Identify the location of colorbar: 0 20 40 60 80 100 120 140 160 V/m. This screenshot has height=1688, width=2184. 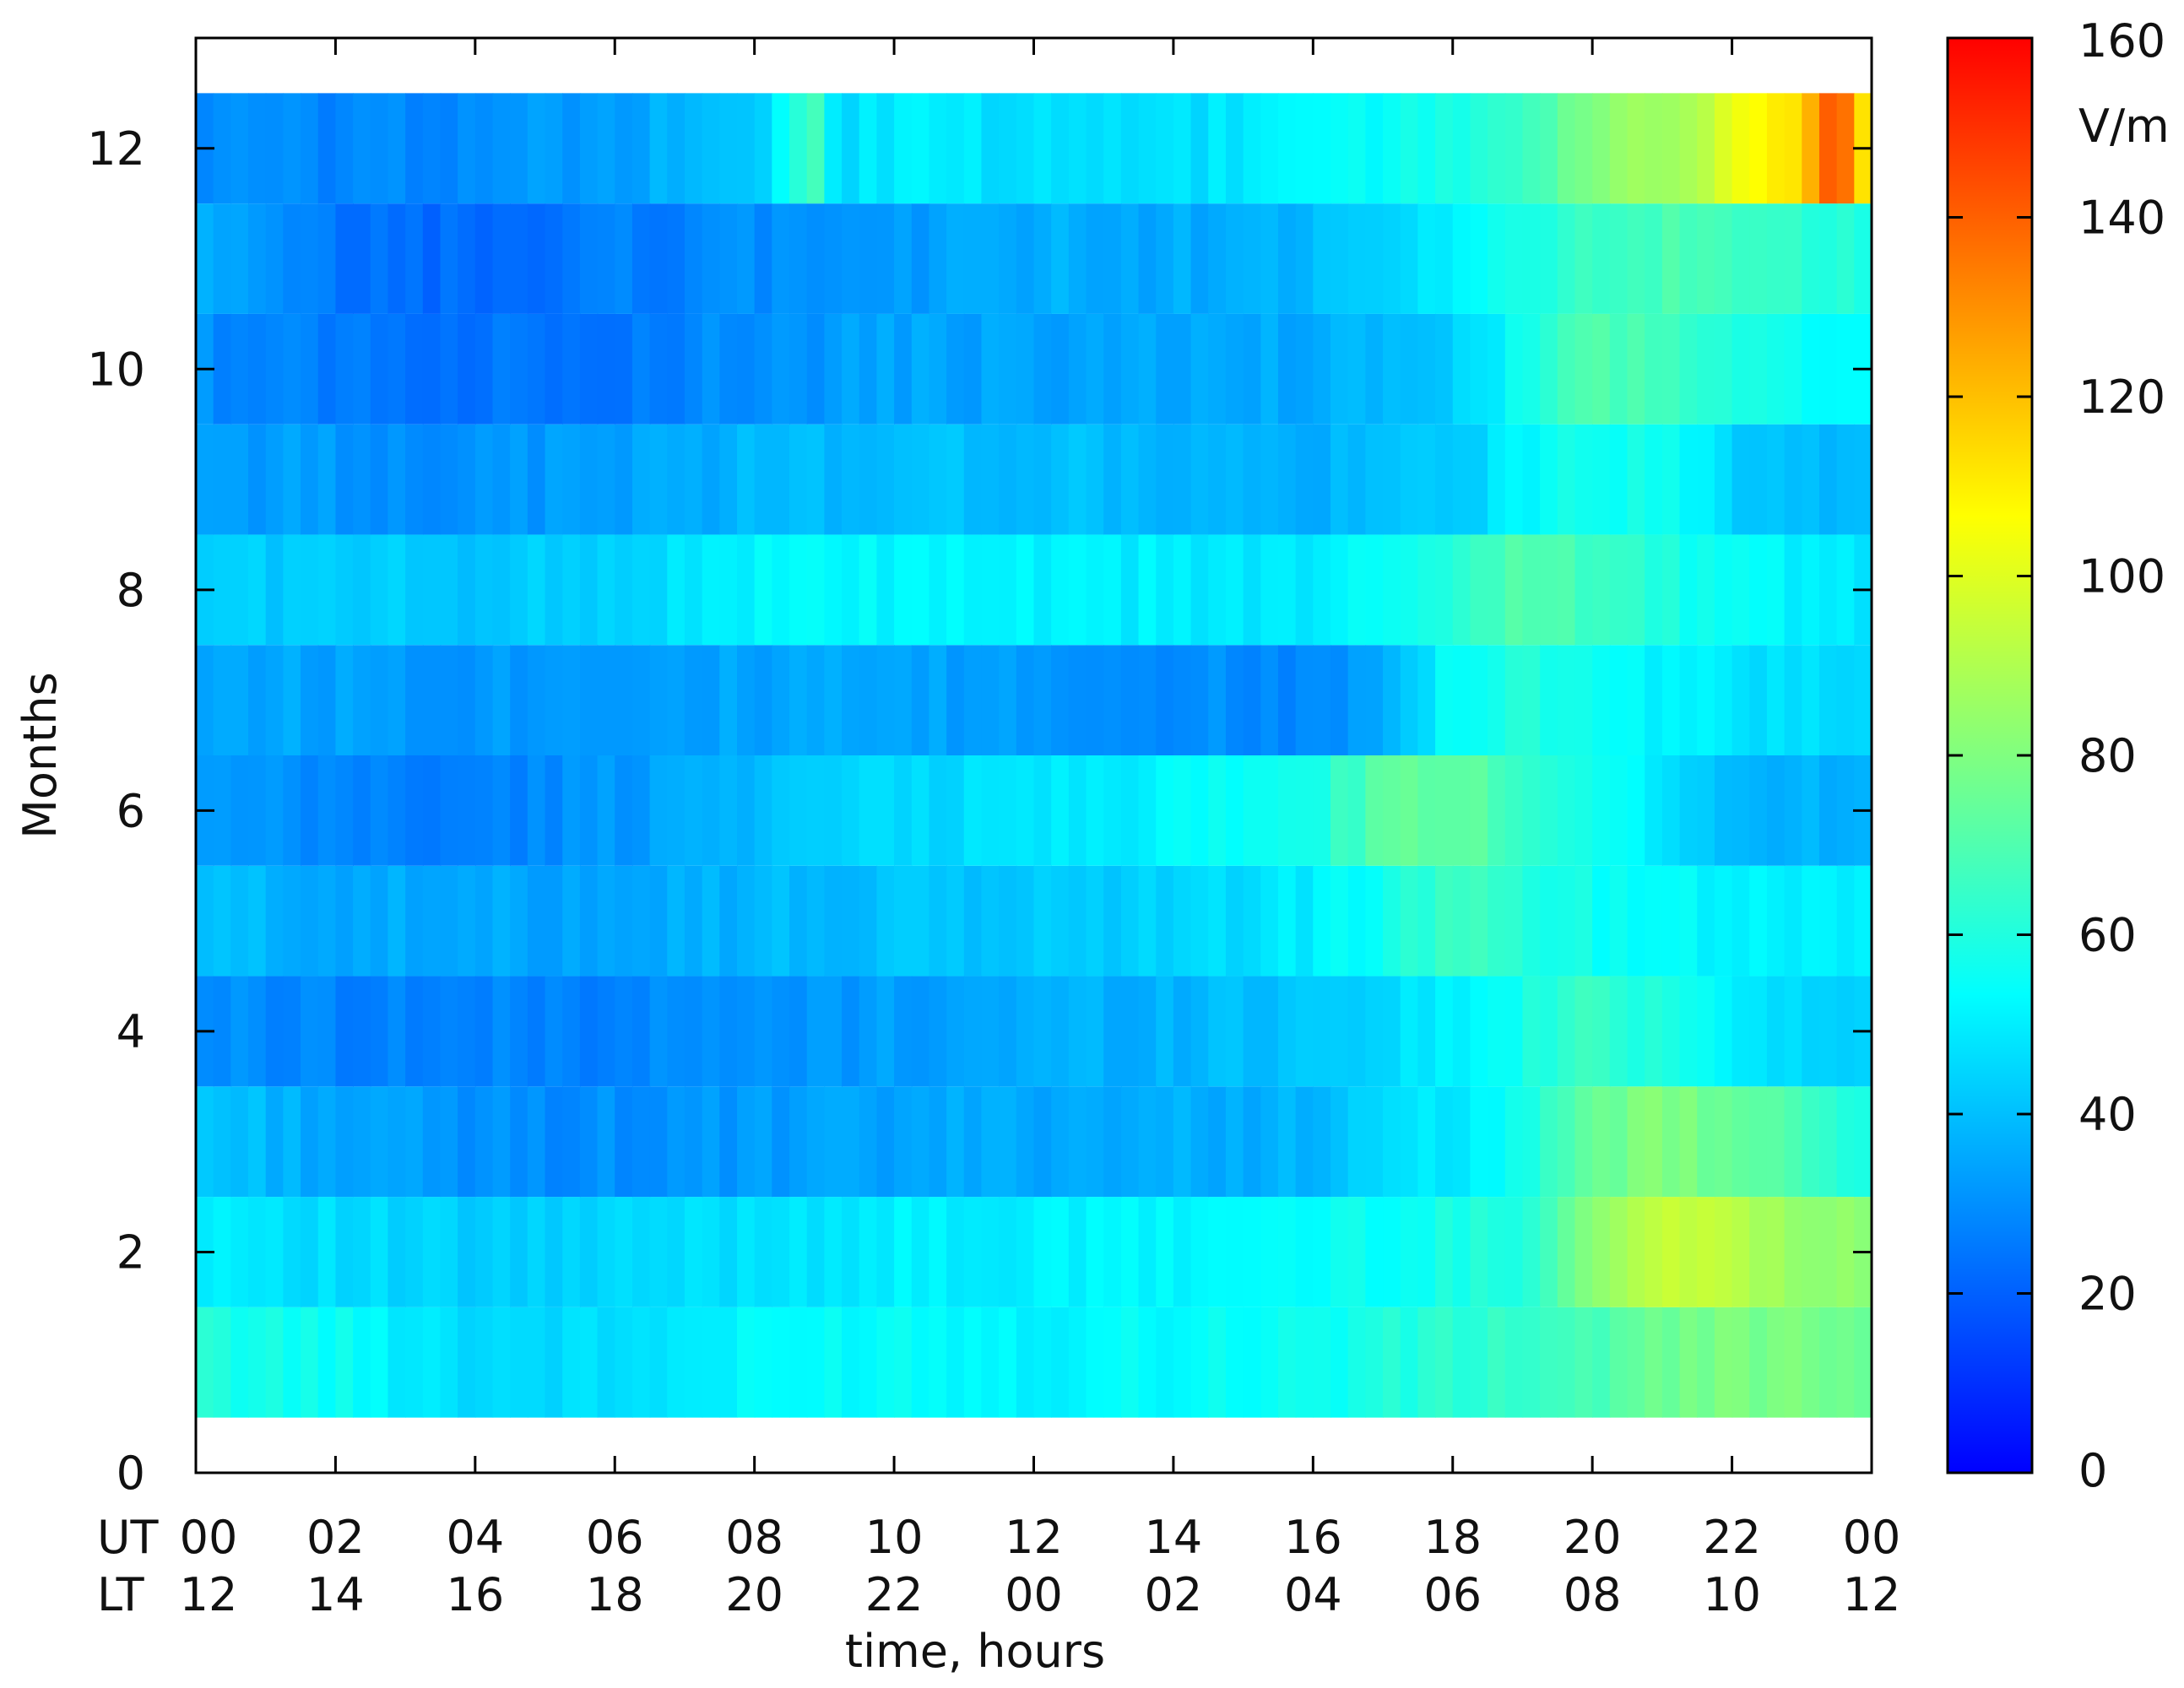
(2058, 755).